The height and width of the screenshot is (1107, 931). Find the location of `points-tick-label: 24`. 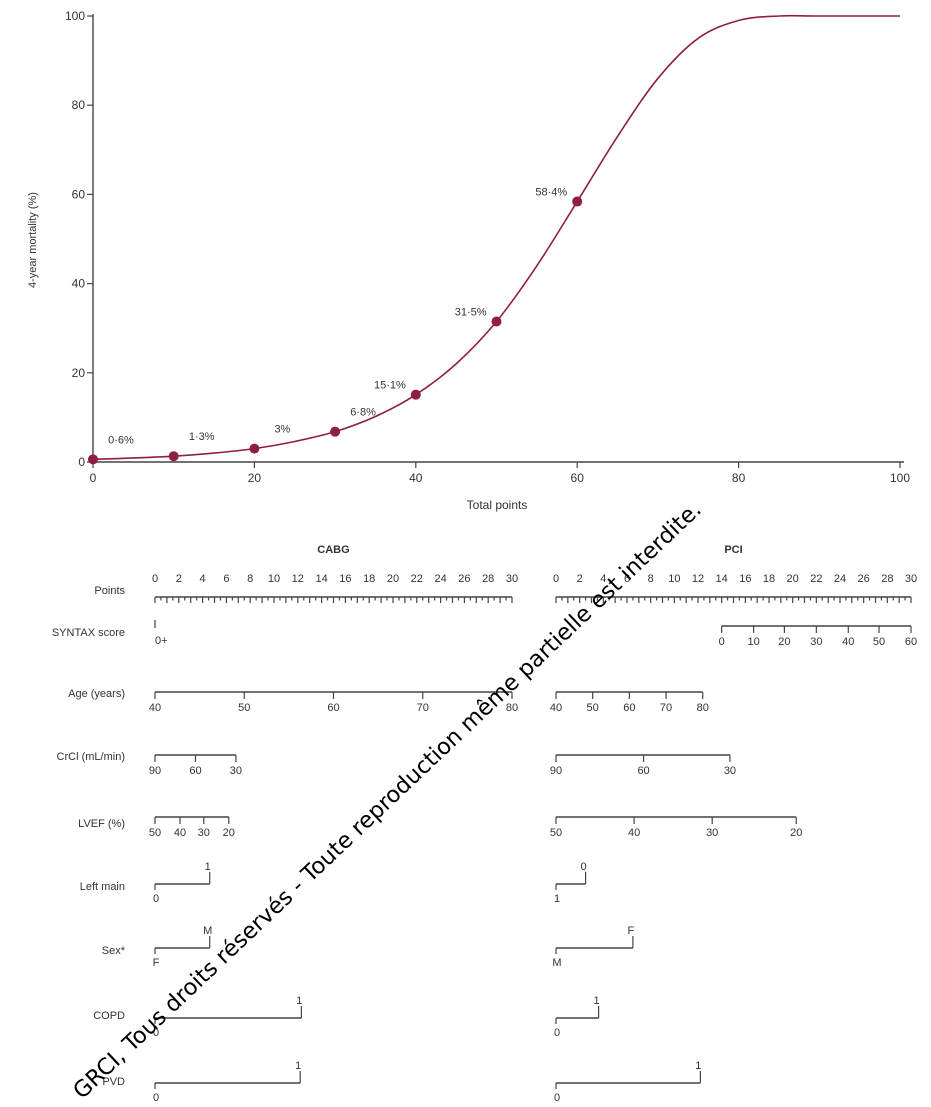

points-tick-label: 24 is located at coordinates (840, 579).